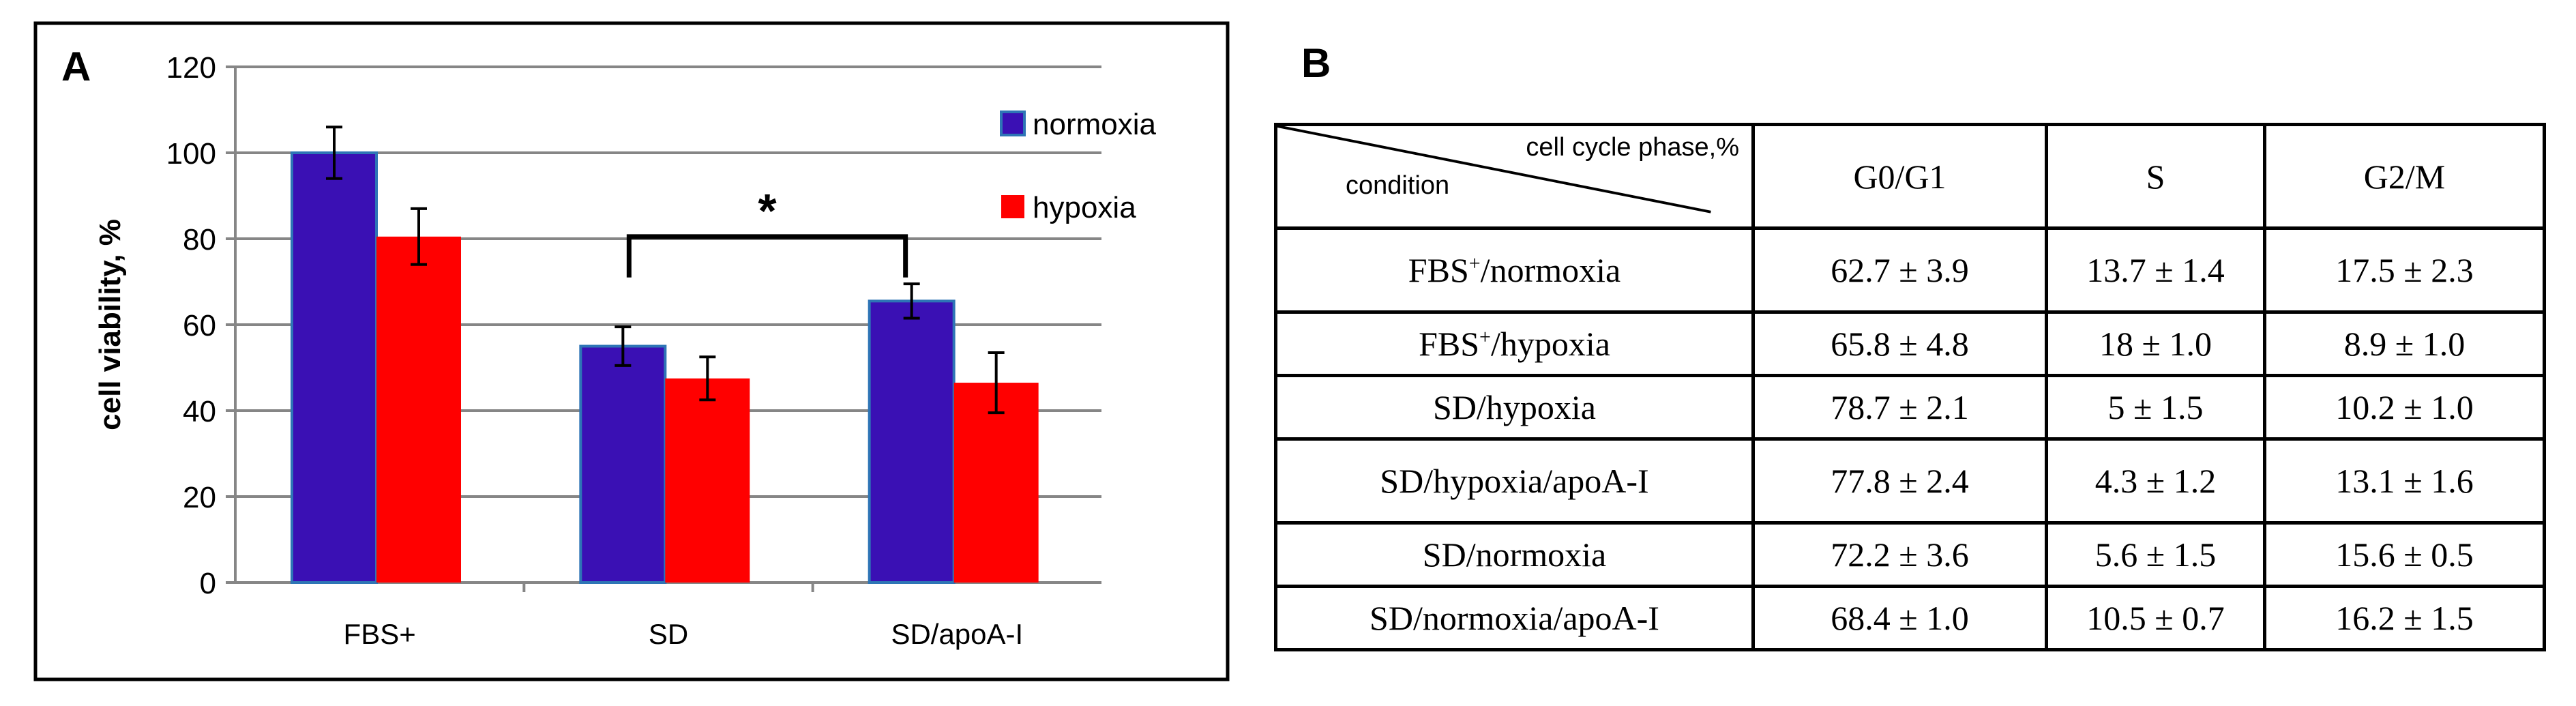 This screenshot has width=2576, height=706. Describe the element at coordinates (1899, 407) in the screenshot. I see `value-cell: 78.7 ± 2.1` at that location.